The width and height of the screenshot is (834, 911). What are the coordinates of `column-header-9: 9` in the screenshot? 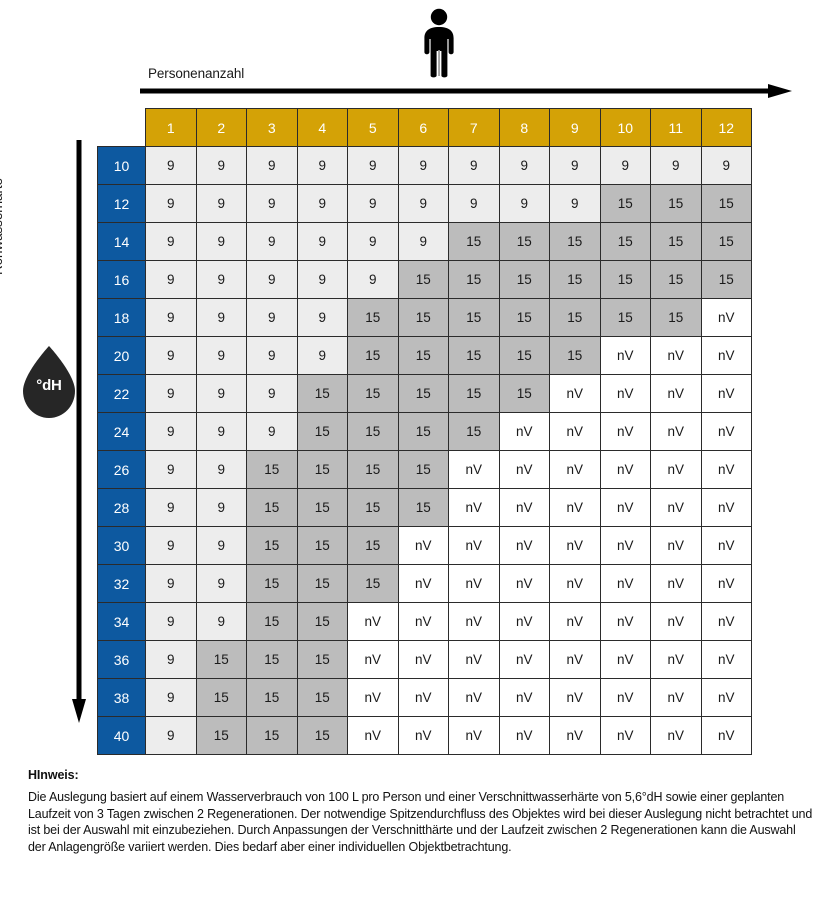 It's located at (575, 127).